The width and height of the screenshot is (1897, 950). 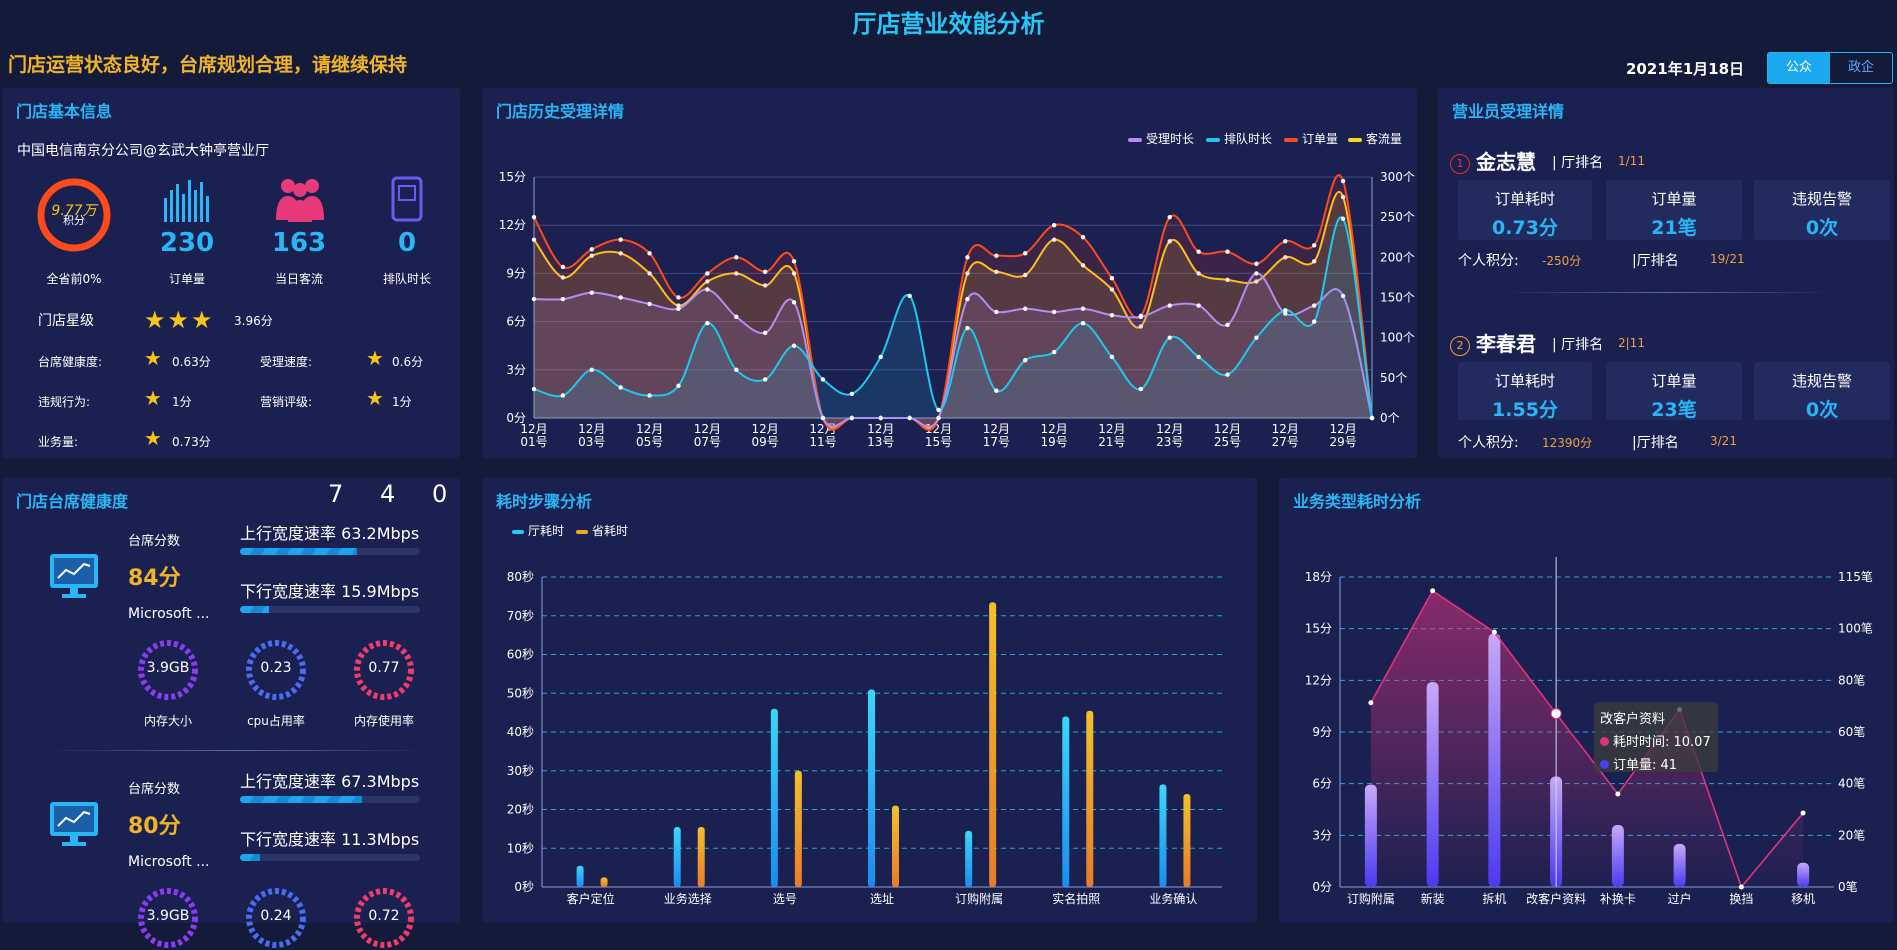 I want to click on legend-item: 客流量, so click(x=1375, y=138).